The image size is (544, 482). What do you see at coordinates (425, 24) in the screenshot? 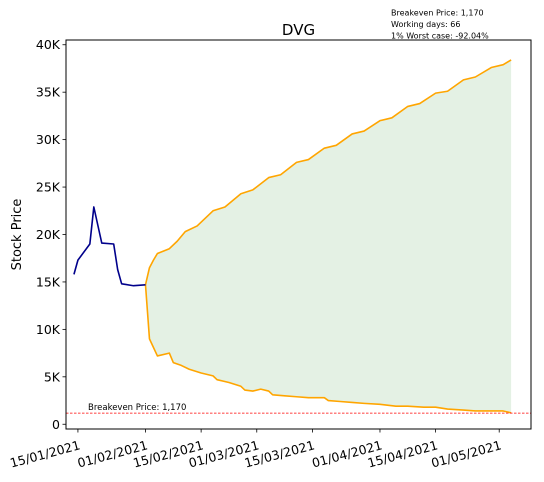
I see `annotation-working-days: Working days: 66` at bounding box center [425, 24].